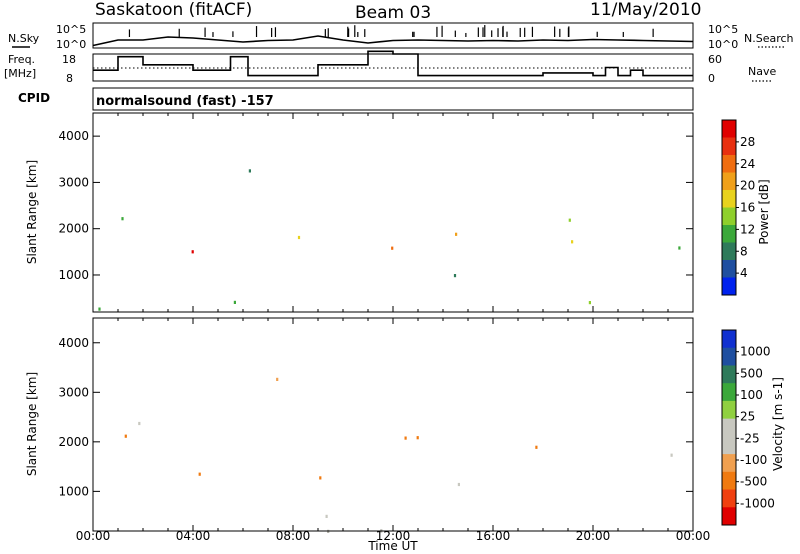 This screenshot has height=554, width=800. Describe the element at coordinates (744, 273) in the screenshot. I see `colorbar-tick-label: 4` at that location.